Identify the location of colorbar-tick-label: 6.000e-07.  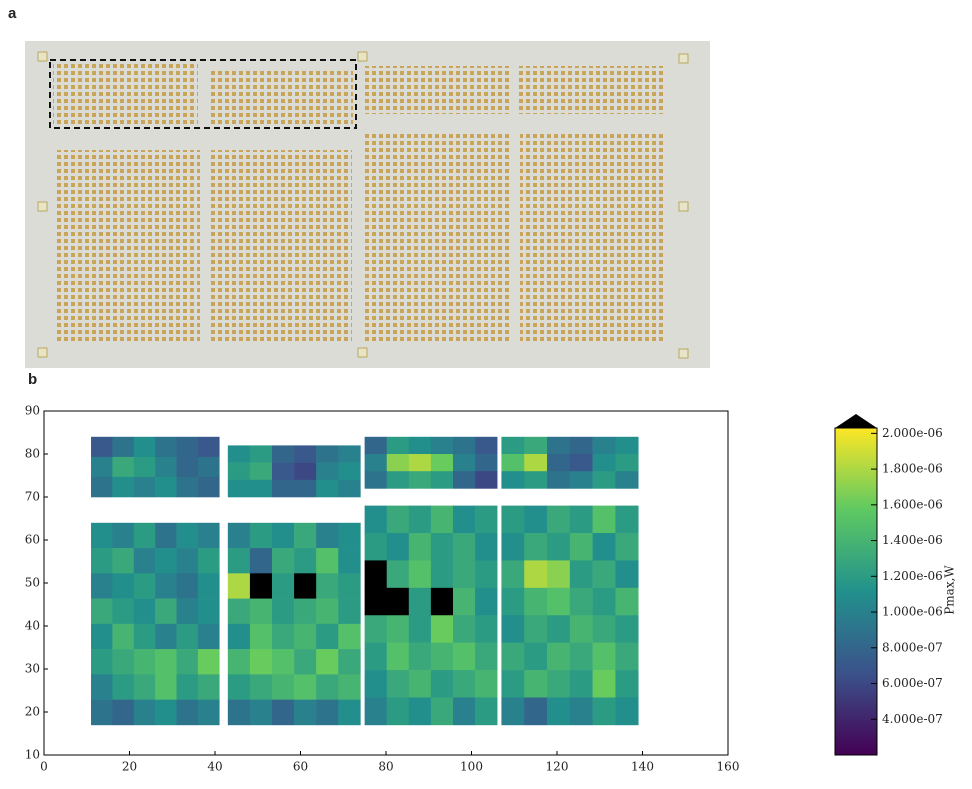
(912, 683).